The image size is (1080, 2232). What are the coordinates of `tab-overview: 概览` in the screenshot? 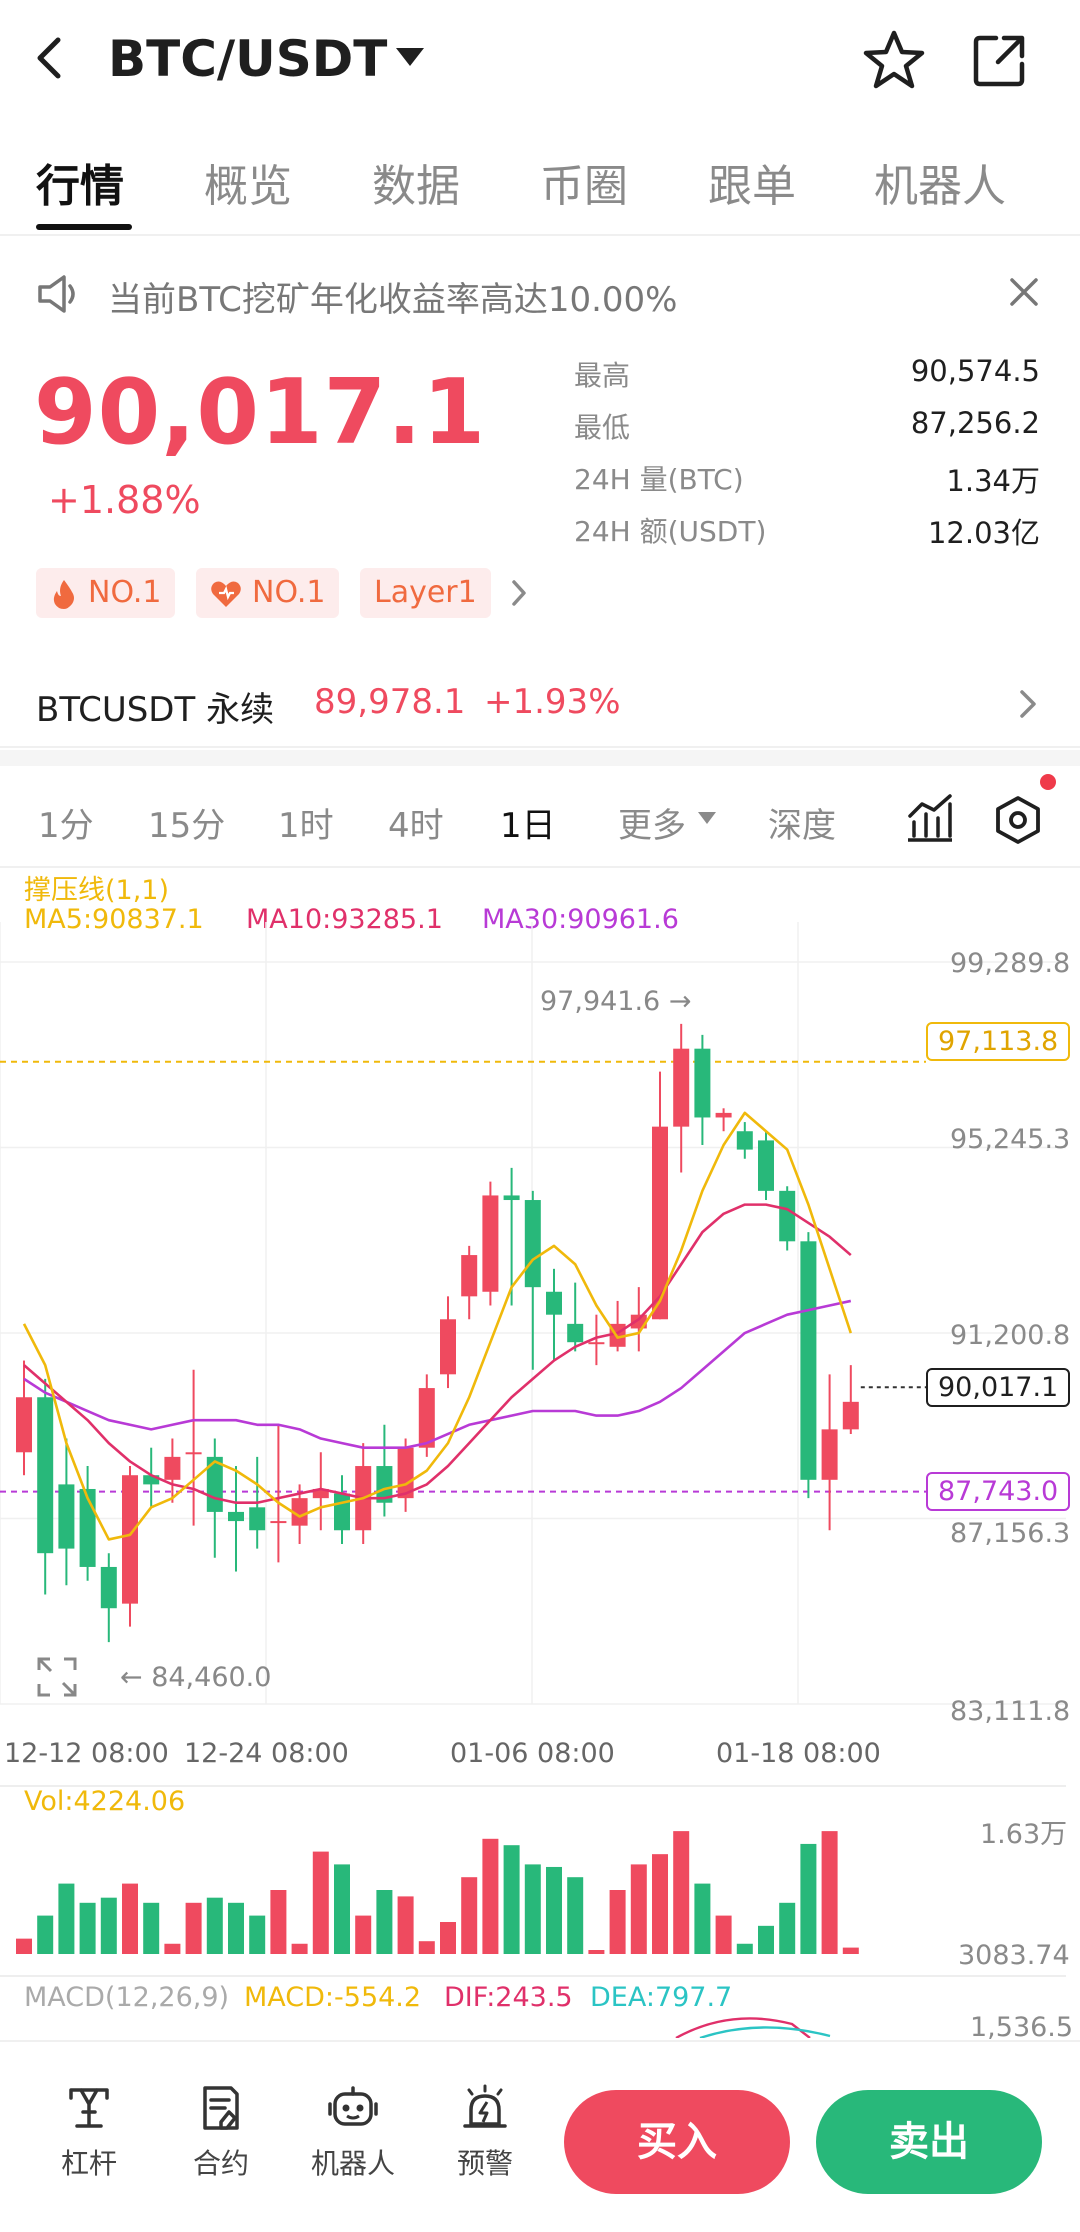 It's located at (248, 186).